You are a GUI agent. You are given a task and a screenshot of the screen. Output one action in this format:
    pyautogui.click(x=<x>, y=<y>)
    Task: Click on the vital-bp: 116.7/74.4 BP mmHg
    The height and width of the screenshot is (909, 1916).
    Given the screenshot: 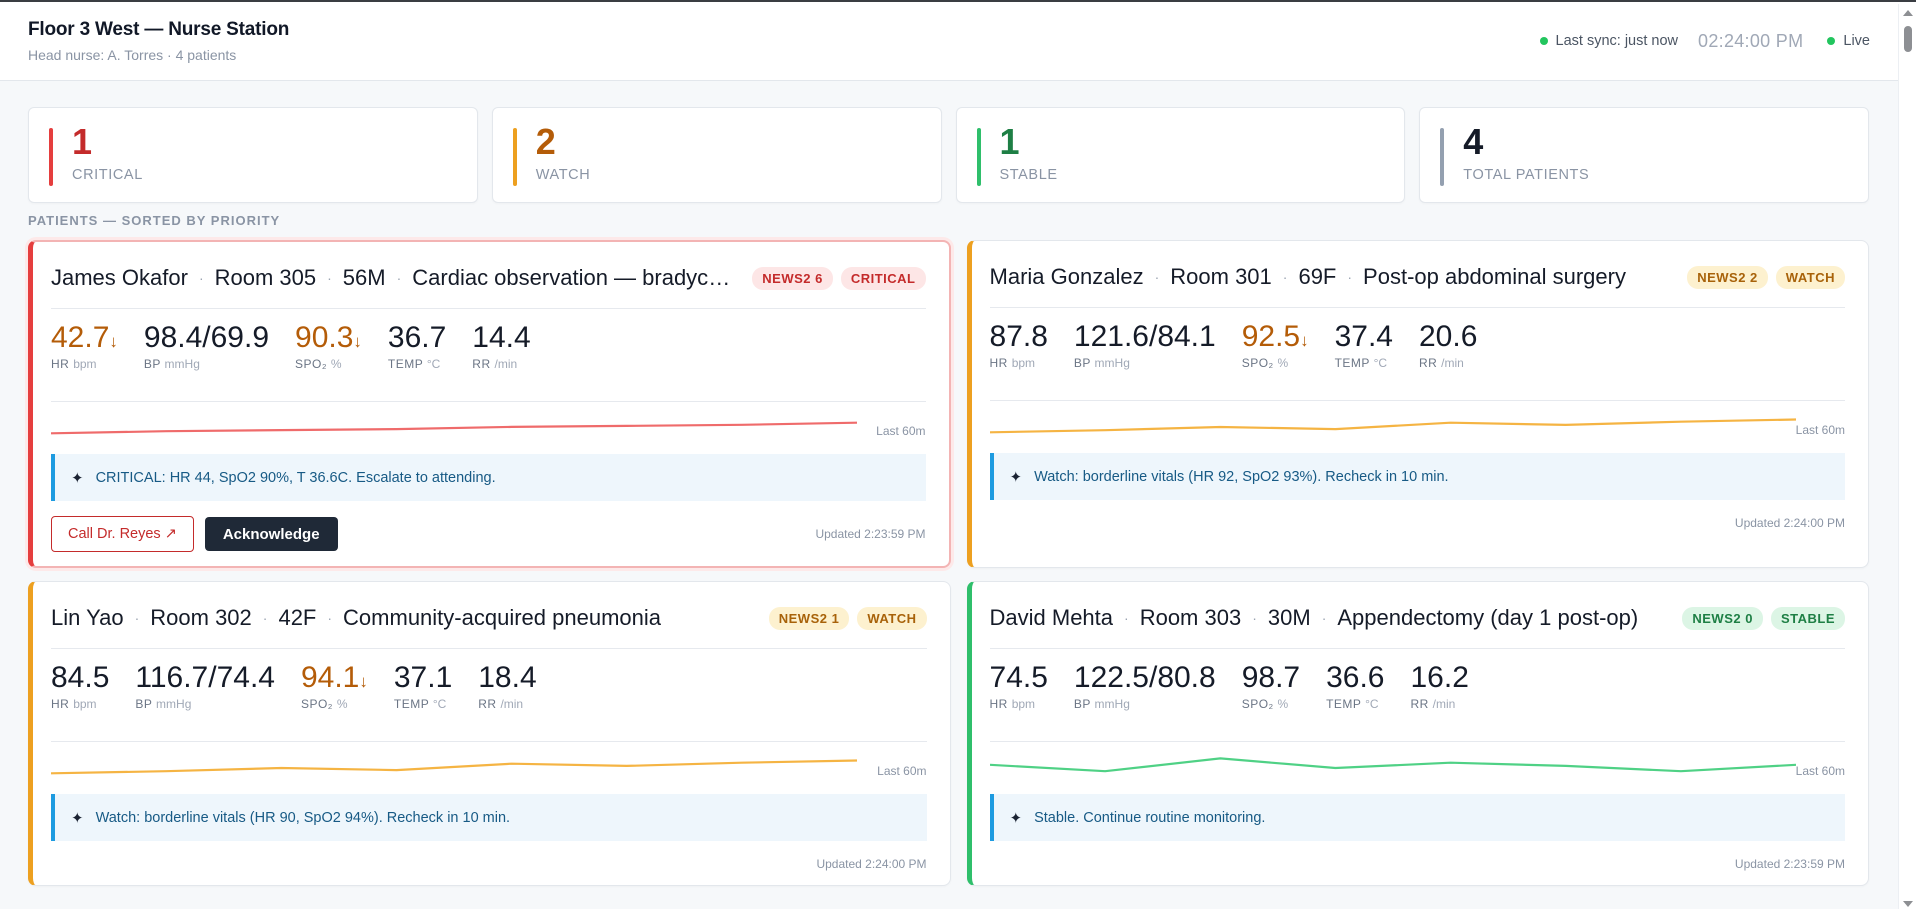 What is the action you would take?
    pyautogui.click(x=205, y=694)
    